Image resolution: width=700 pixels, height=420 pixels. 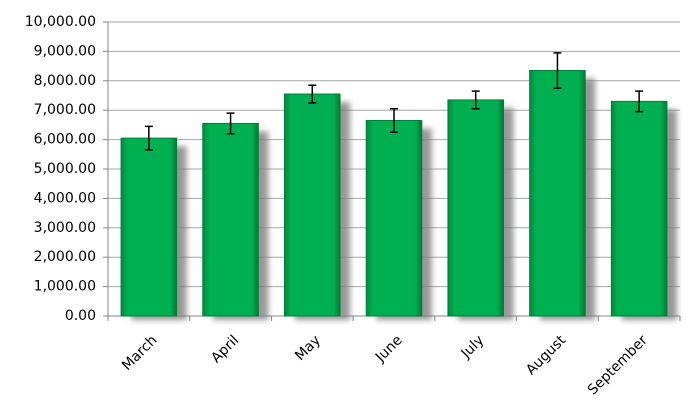 I want to click on y-tick-label: 1,000.00, so click(x=65, y=287).